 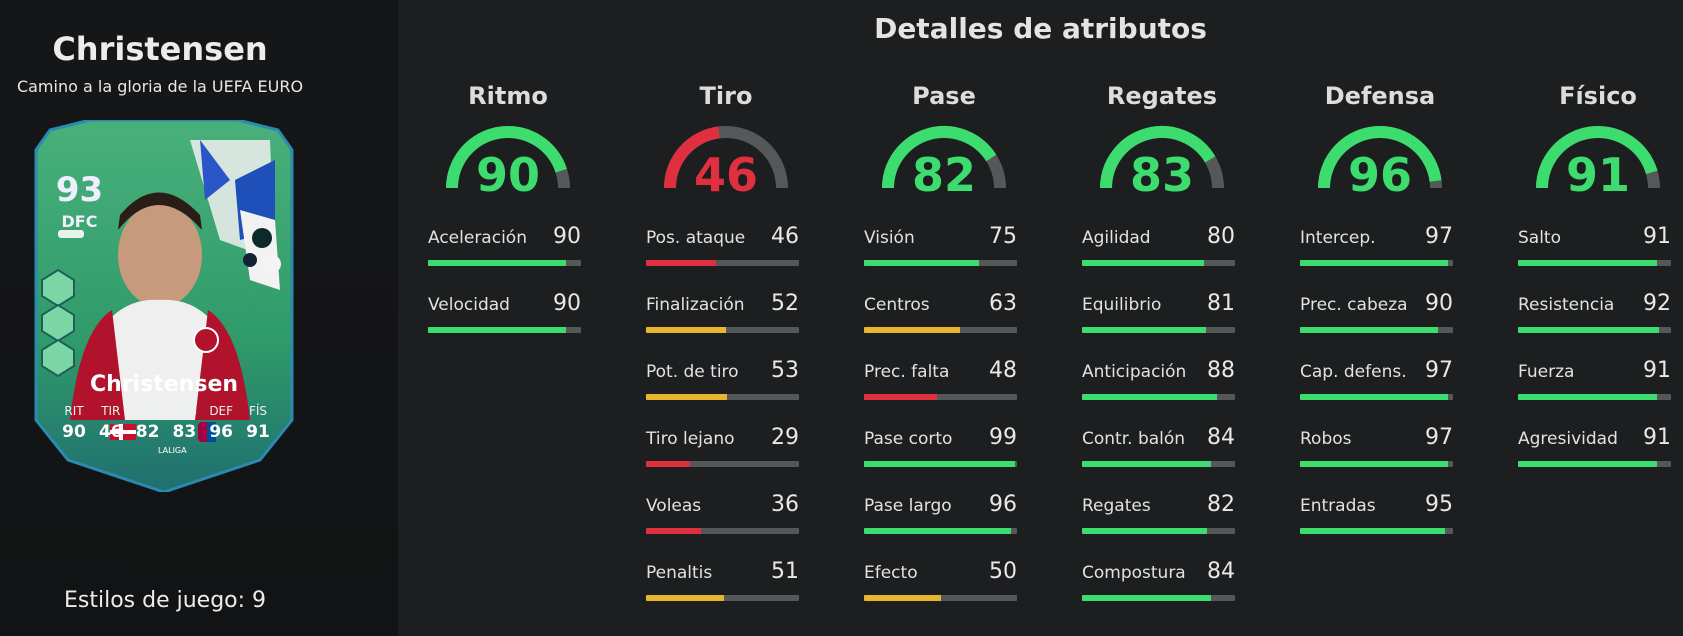 What do you see at coordinates (785, 504) in the screenshot?
I see `attribute-value: 36` at bounding box center [785, 504].